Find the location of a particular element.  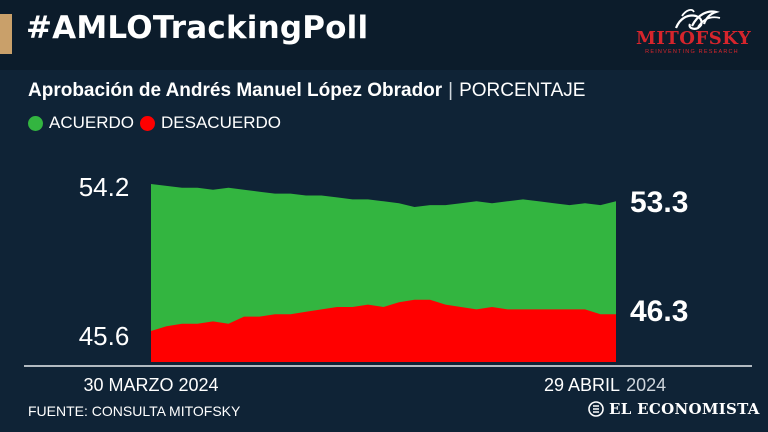

legend-swatch-acuerdo is located at coordinates (35, 123).